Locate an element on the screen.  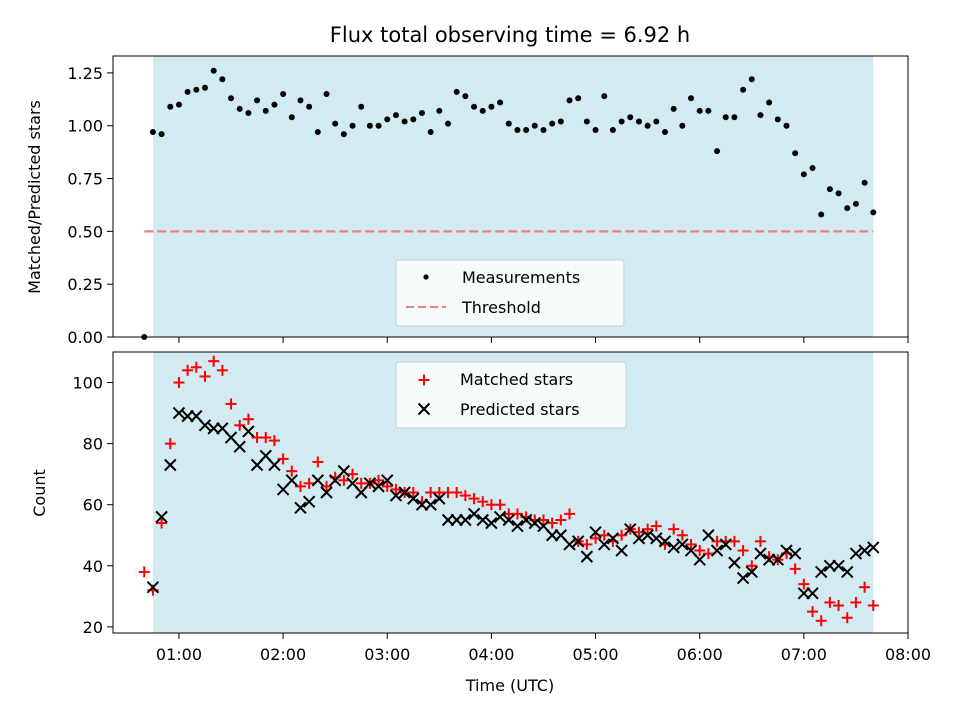
time-x-axis-label: Time (UTC) is located at coordinates (509, 685).